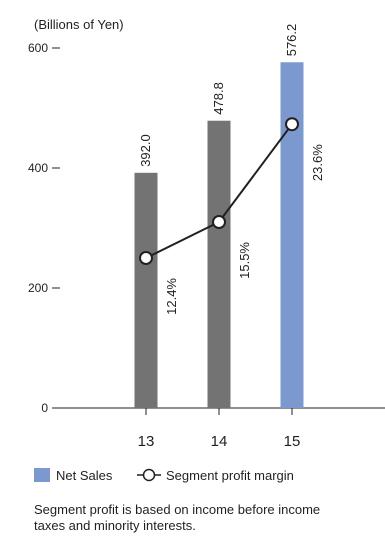 Image resolution: width=385 pixels, height=540 pixels. I want to click on legend-bar-label: Net Sales, so click(84, 475).